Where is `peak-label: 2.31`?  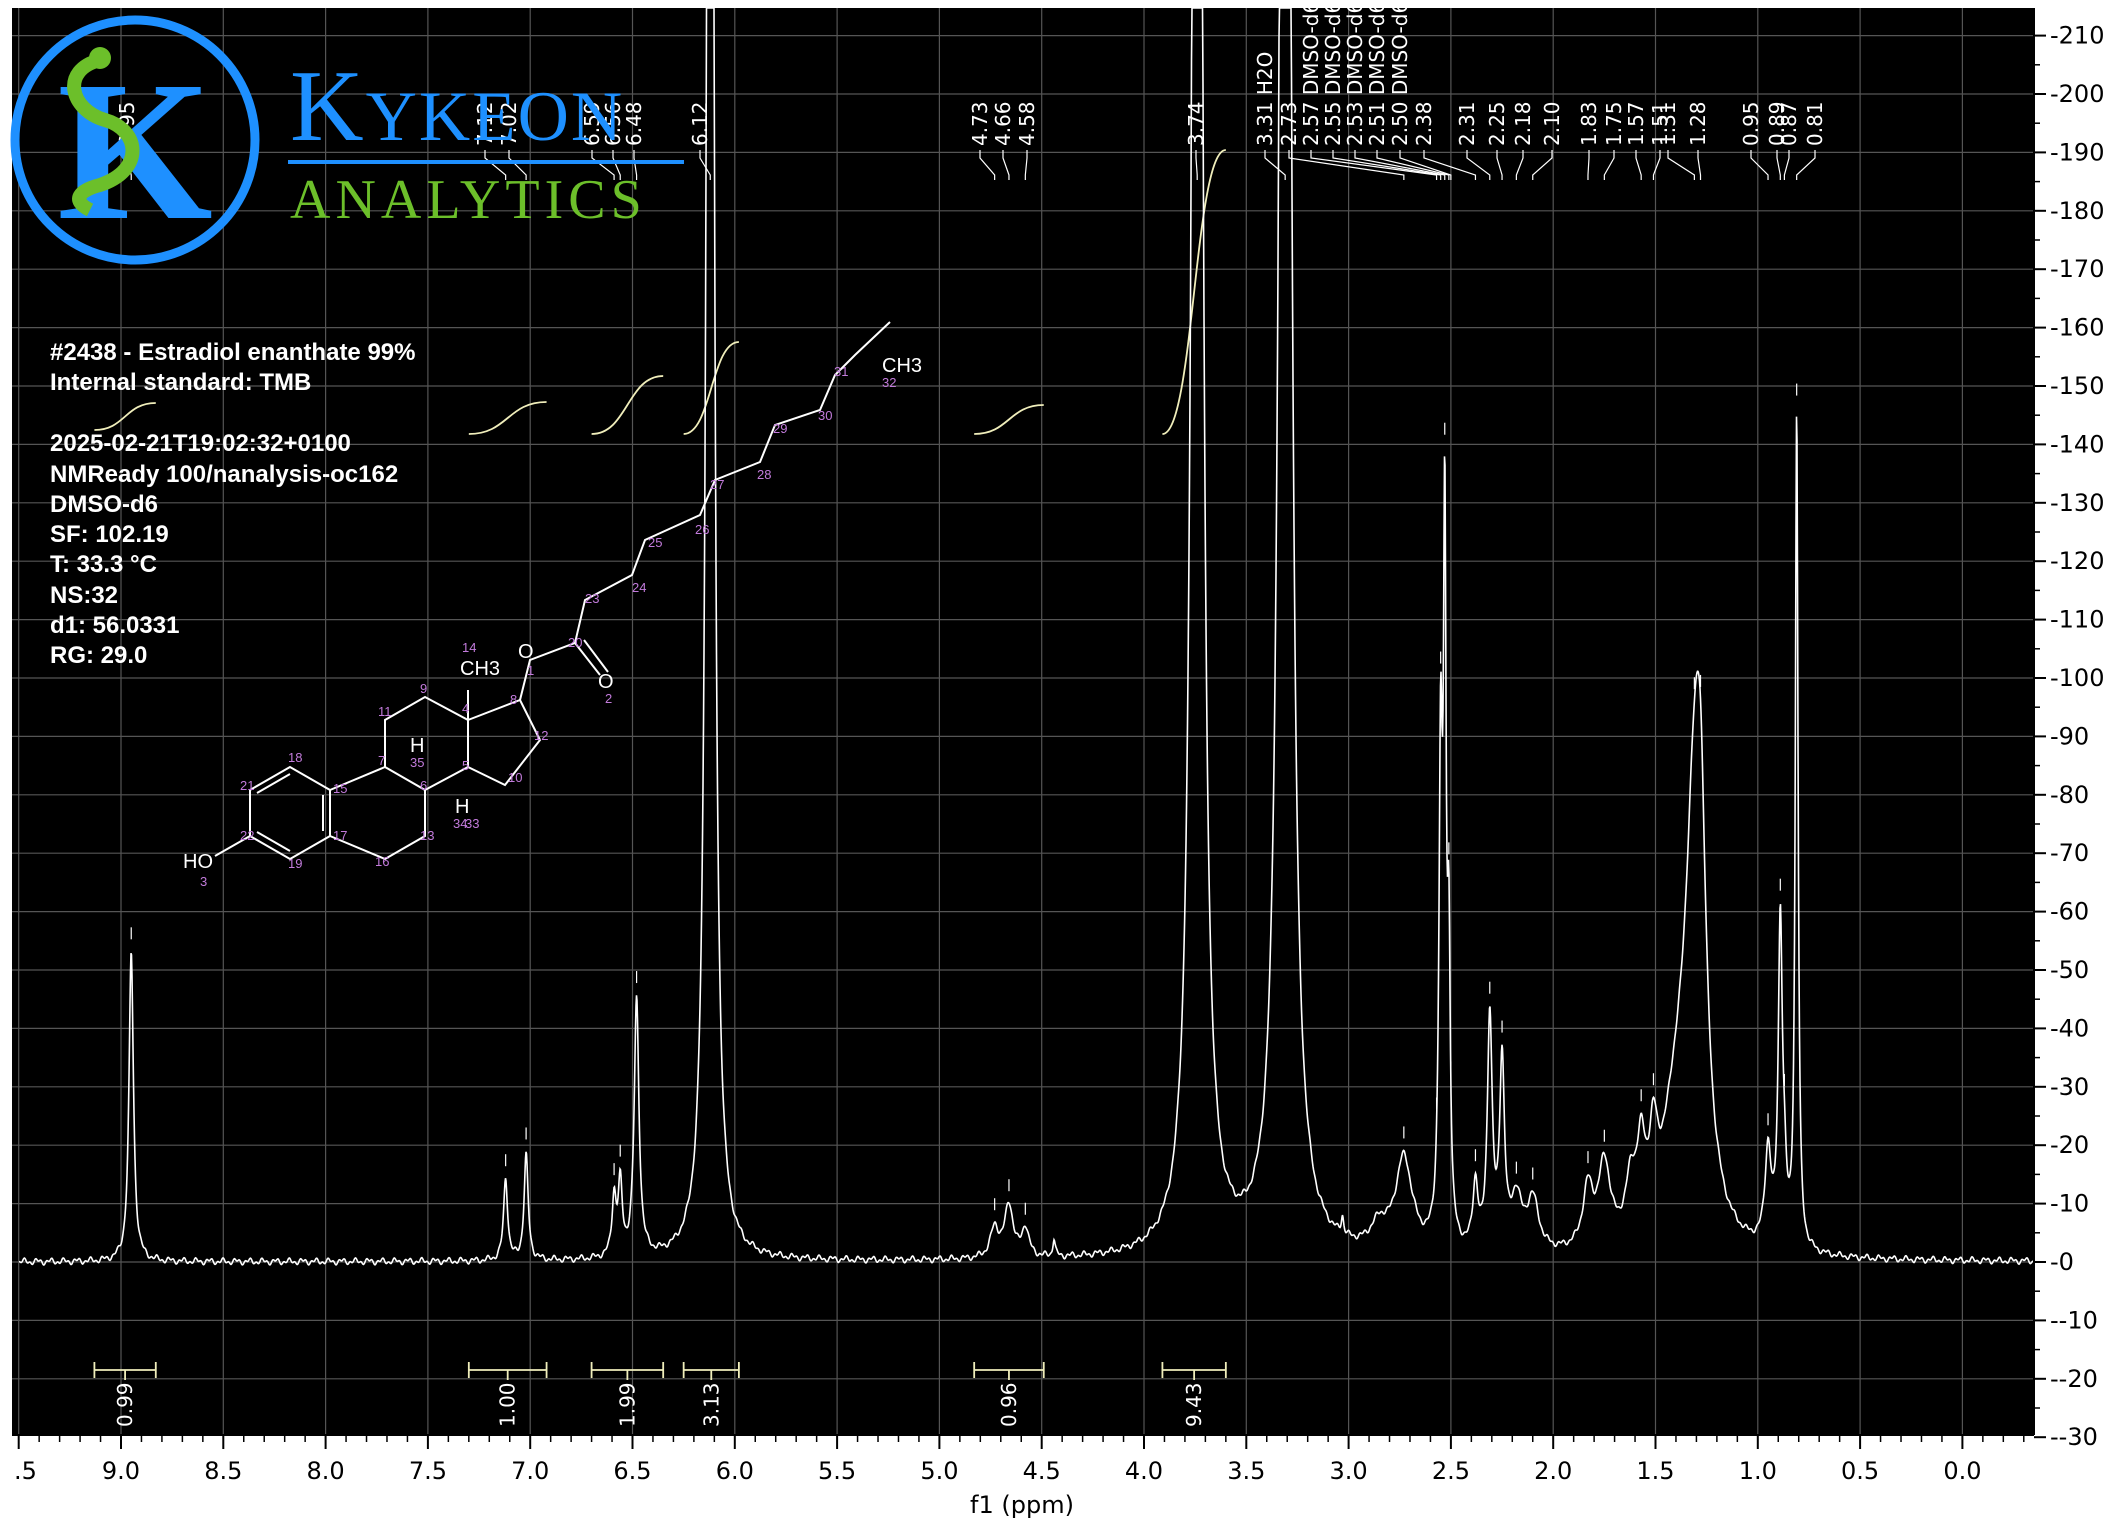
peak-label: 2.31 is located at coordinates (1467, 123).